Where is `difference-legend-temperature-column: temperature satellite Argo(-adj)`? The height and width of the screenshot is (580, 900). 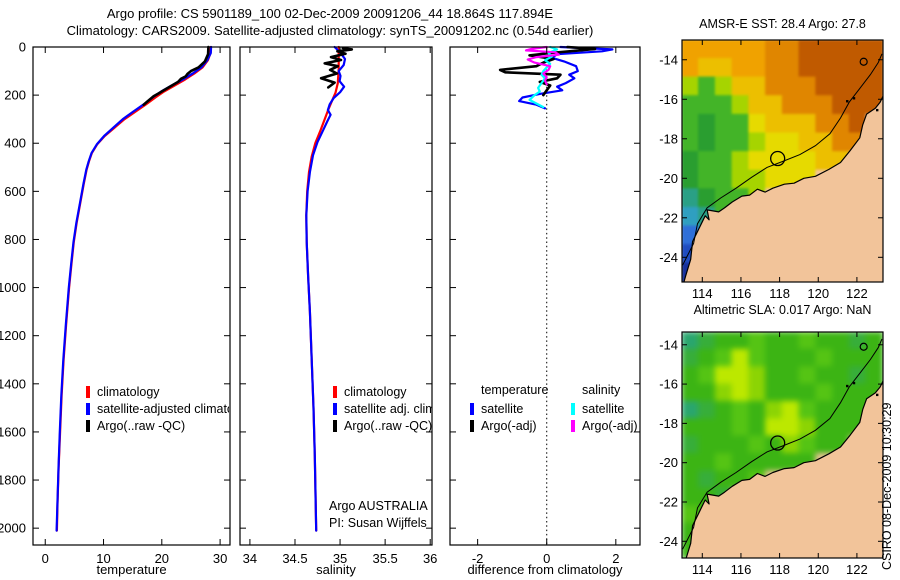
difference-legend-temperature-column: temperature satellite Argo(-adj) is located at coordinates (509, 408).